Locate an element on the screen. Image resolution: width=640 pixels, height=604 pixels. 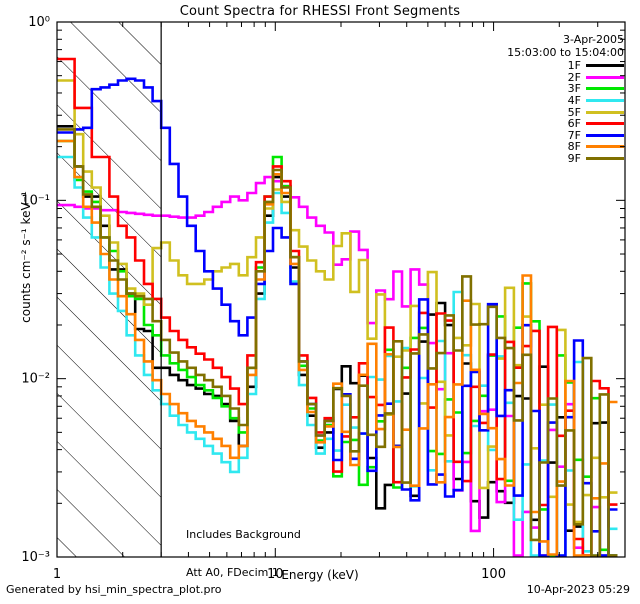
legend-label: 7F is located at coordinates (574, 135).